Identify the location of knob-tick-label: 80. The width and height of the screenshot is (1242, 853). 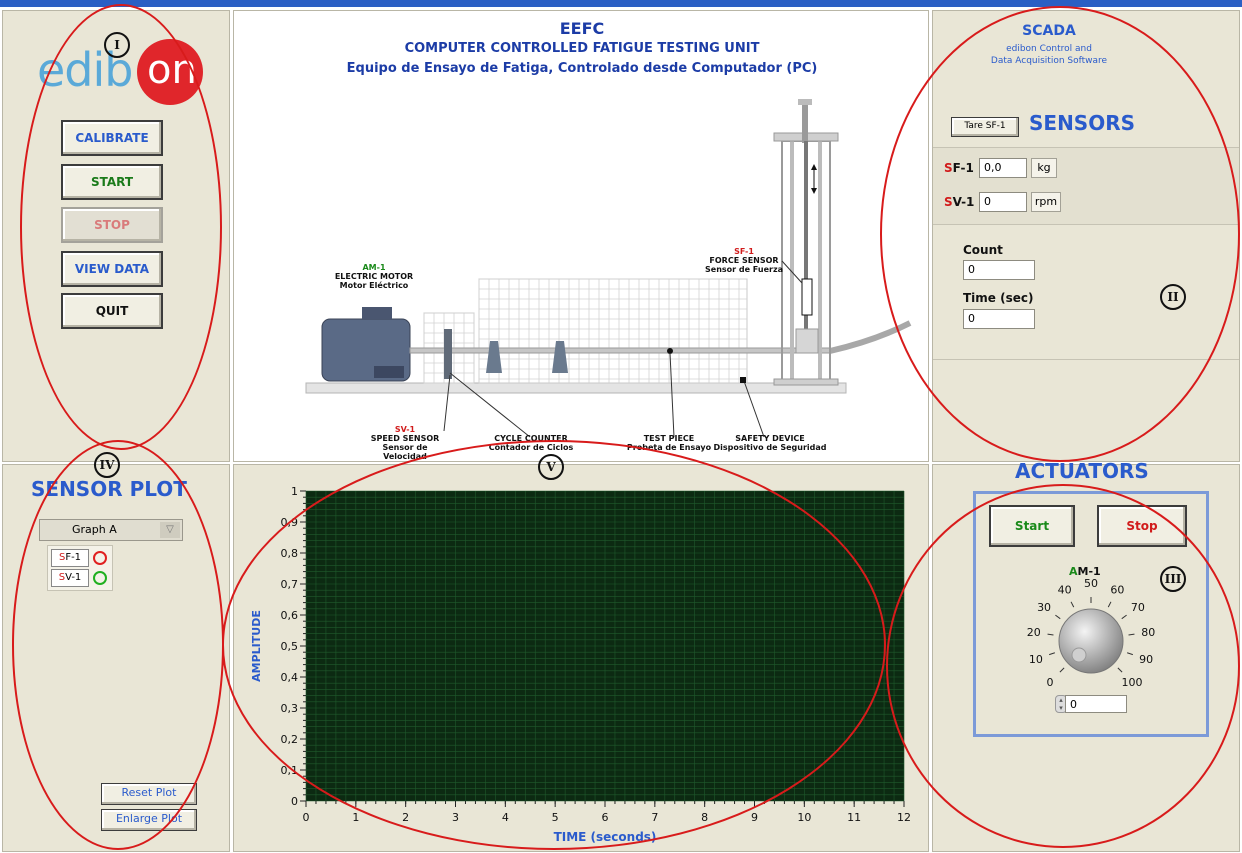
(1148, 632).